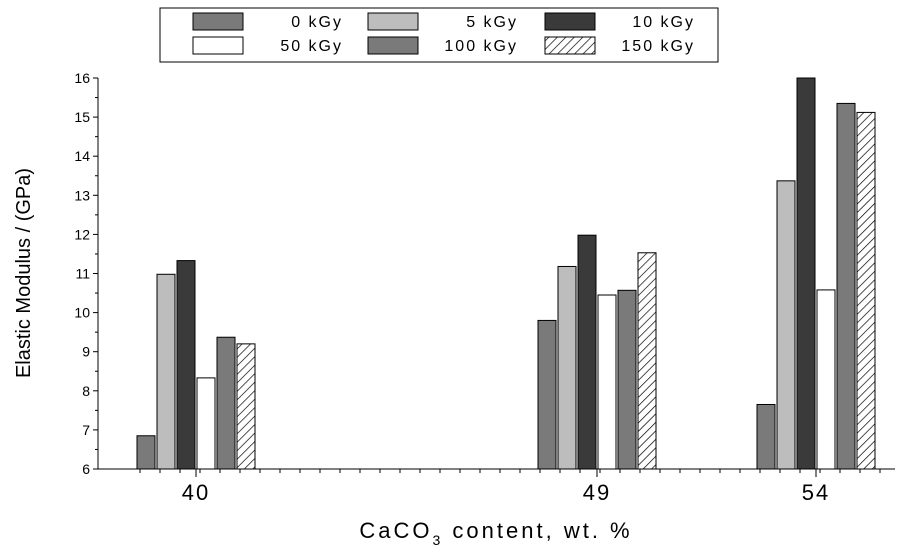  I want to click on x-axis-title-subscript: 3, so click(438, 540).